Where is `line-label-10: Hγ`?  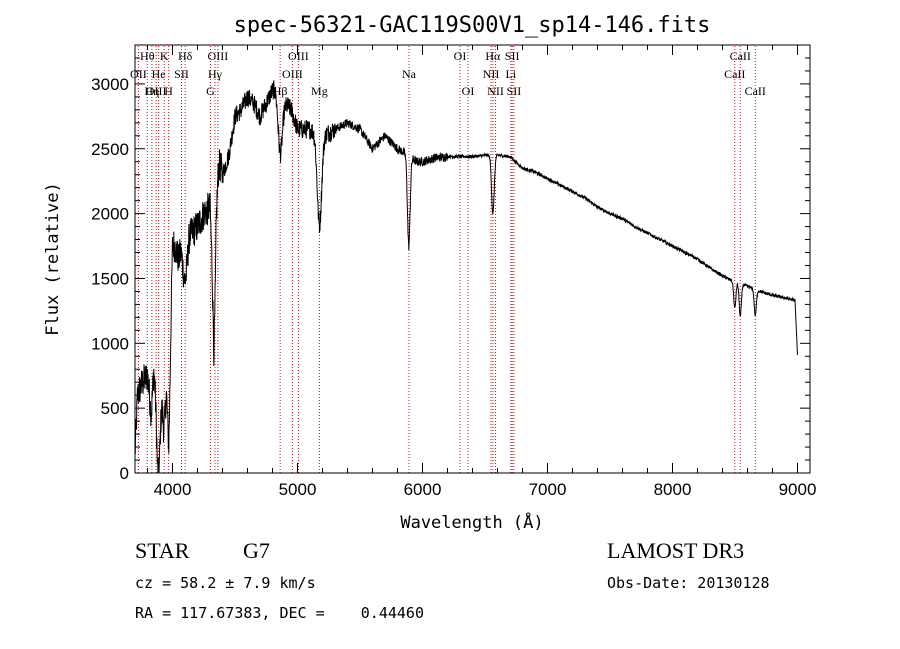
line-label-10: Hγ is located at coordinates (215, 74).